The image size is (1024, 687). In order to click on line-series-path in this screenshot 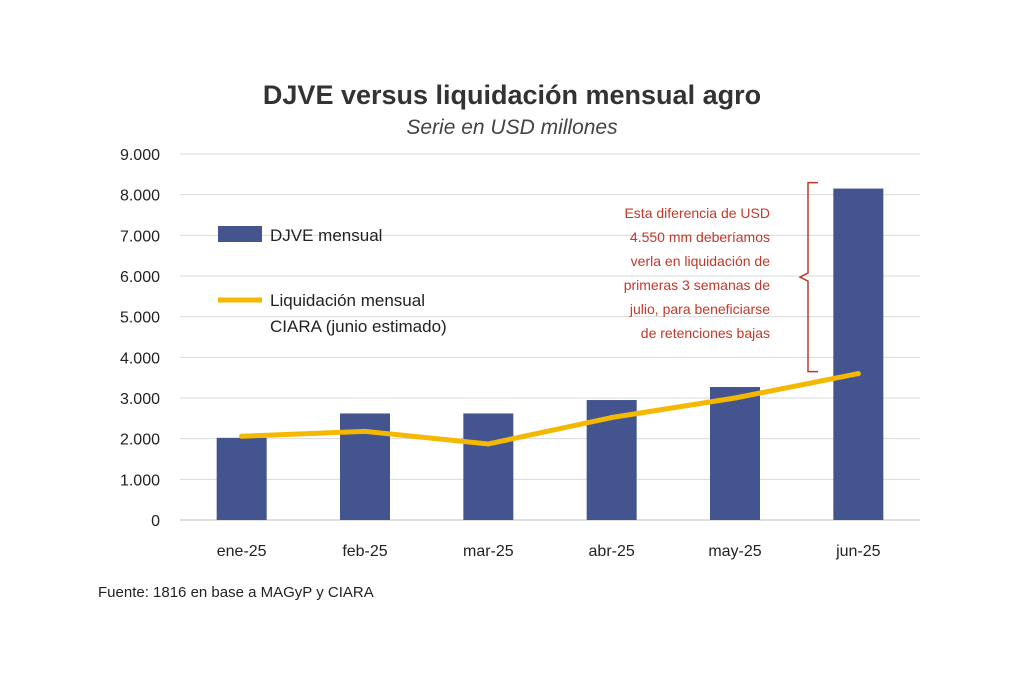, I will do `click(550, 409)`.